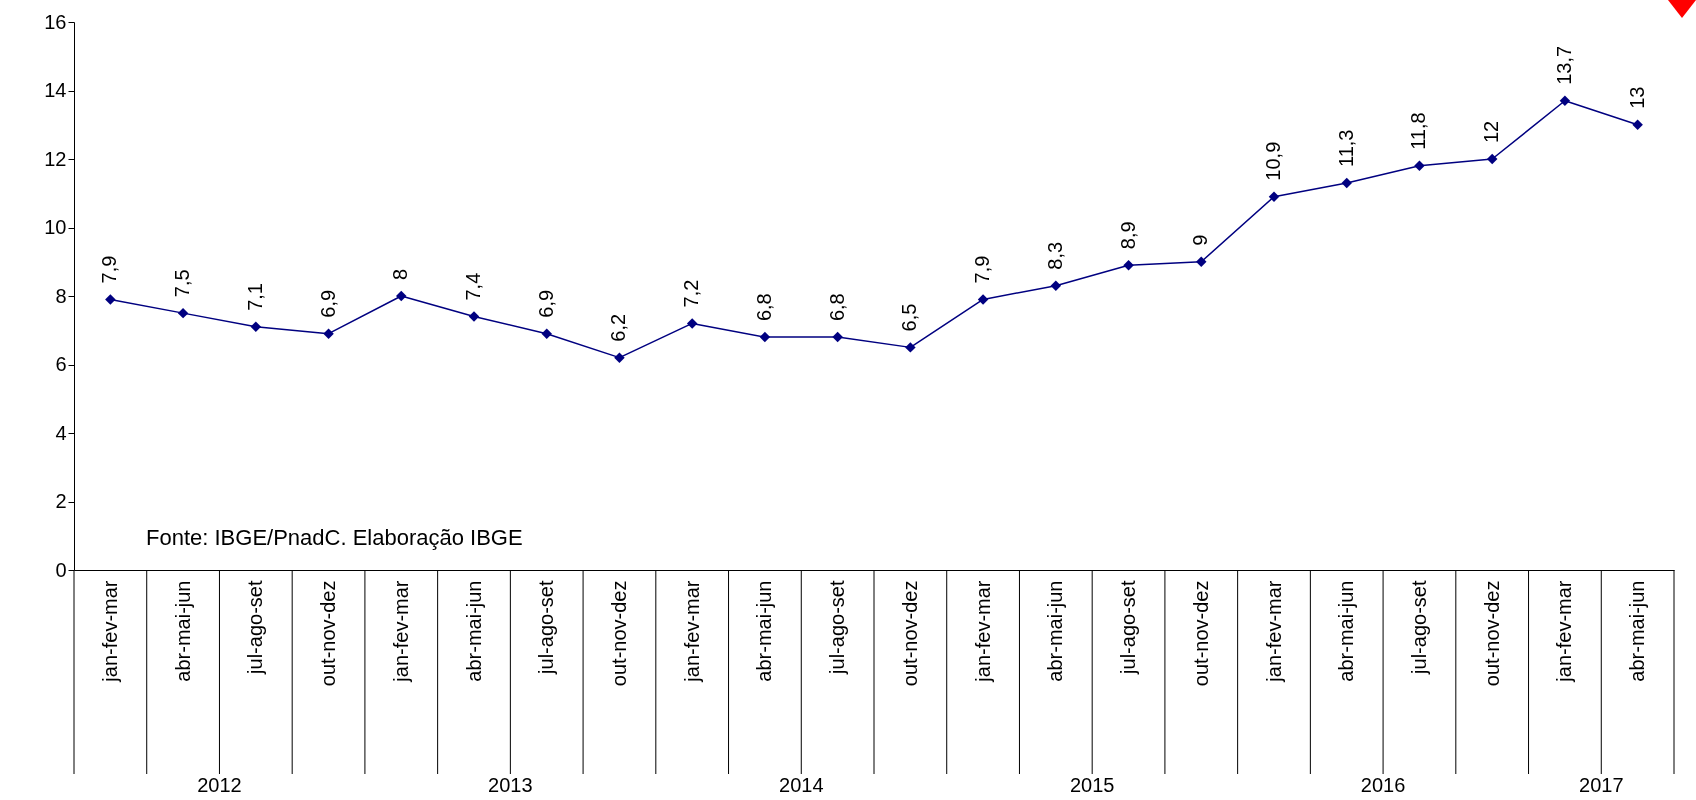  What do you see at coordinates (1200, 240) in the screenshot?
I see `data-label: 9` at bounding box center [1200, 240].